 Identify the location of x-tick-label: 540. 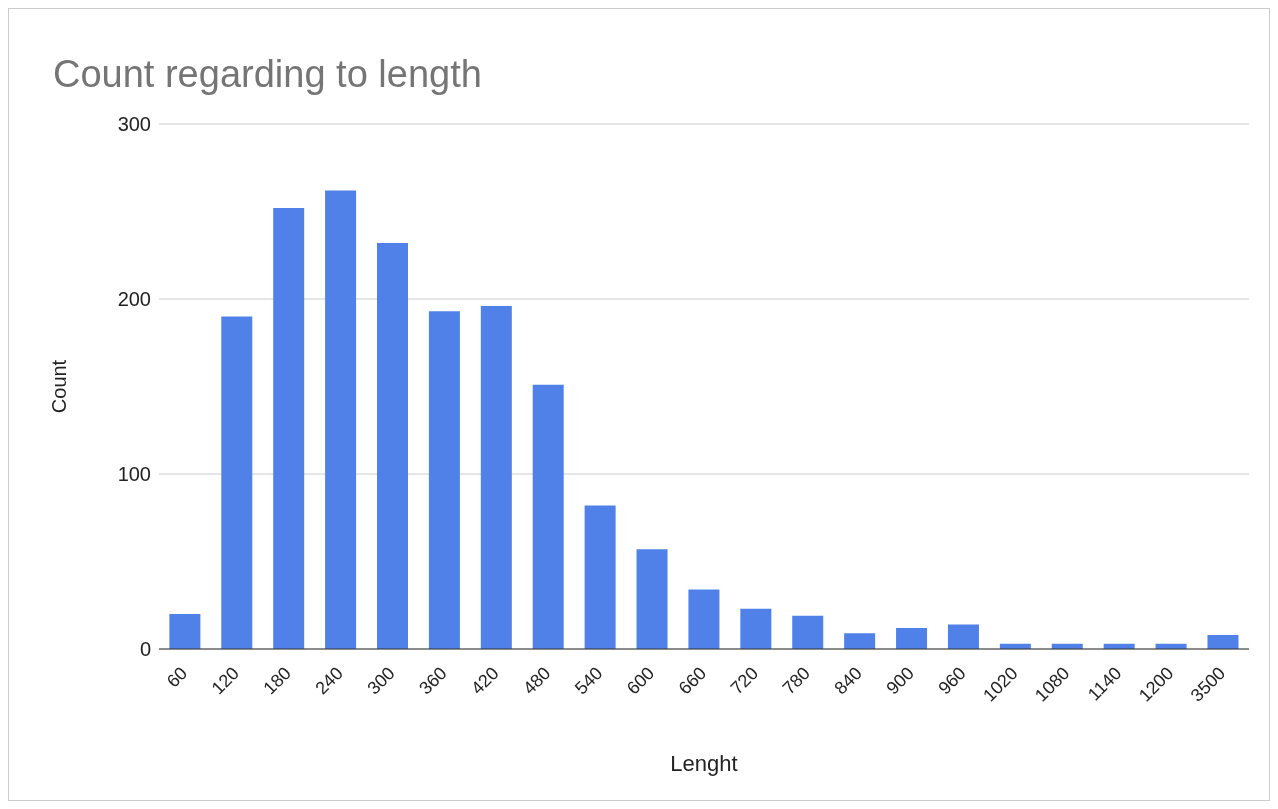
(588, 681).